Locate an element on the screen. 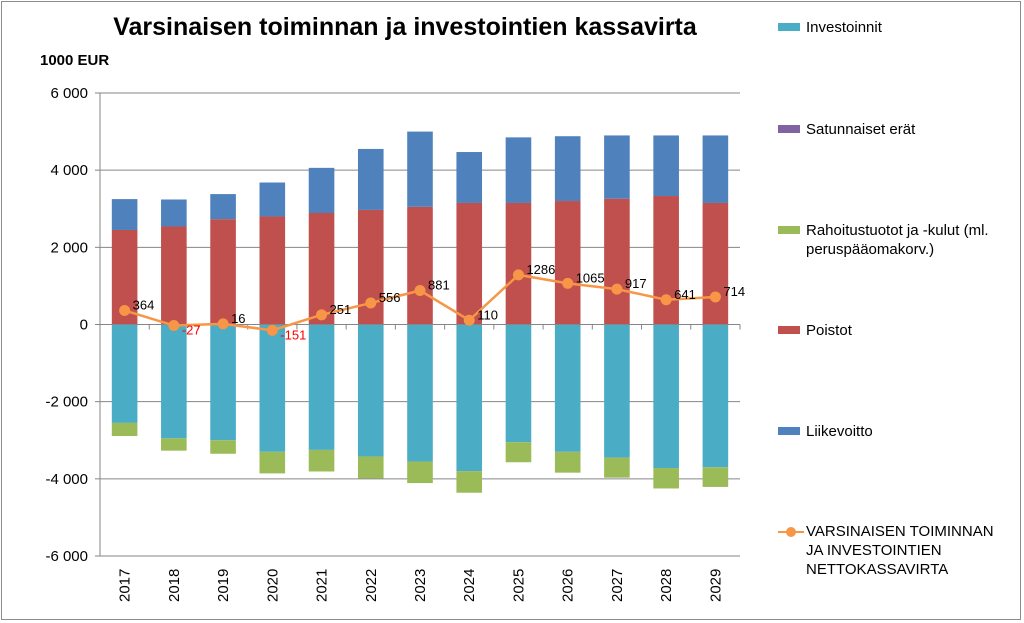 This screenshot has height=623, width=1024. x-tick-label-2027: 2027 is located at coordinates (617, 585).